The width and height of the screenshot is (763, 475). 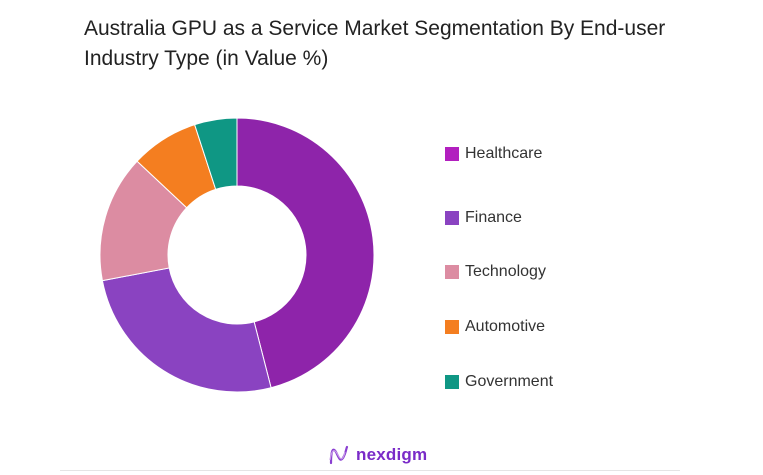 I want to click on logo-text: nexdigm, so click(x=392, y=454).